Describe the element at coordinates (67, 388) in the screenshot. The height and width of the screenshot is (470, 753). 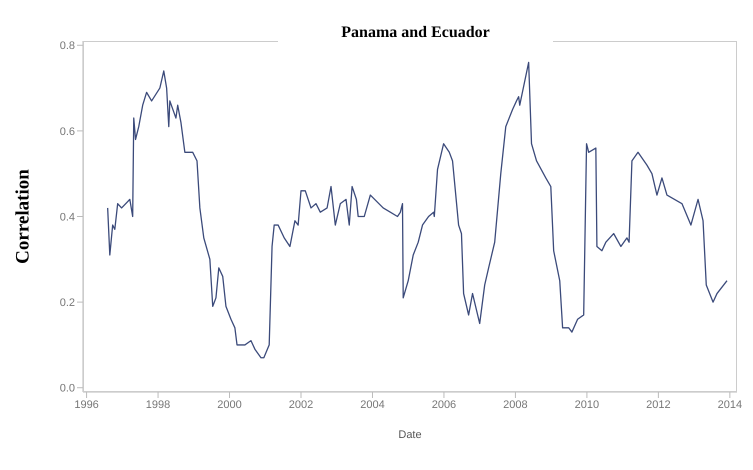
I see `y-tick-label: 0.0` at that location.